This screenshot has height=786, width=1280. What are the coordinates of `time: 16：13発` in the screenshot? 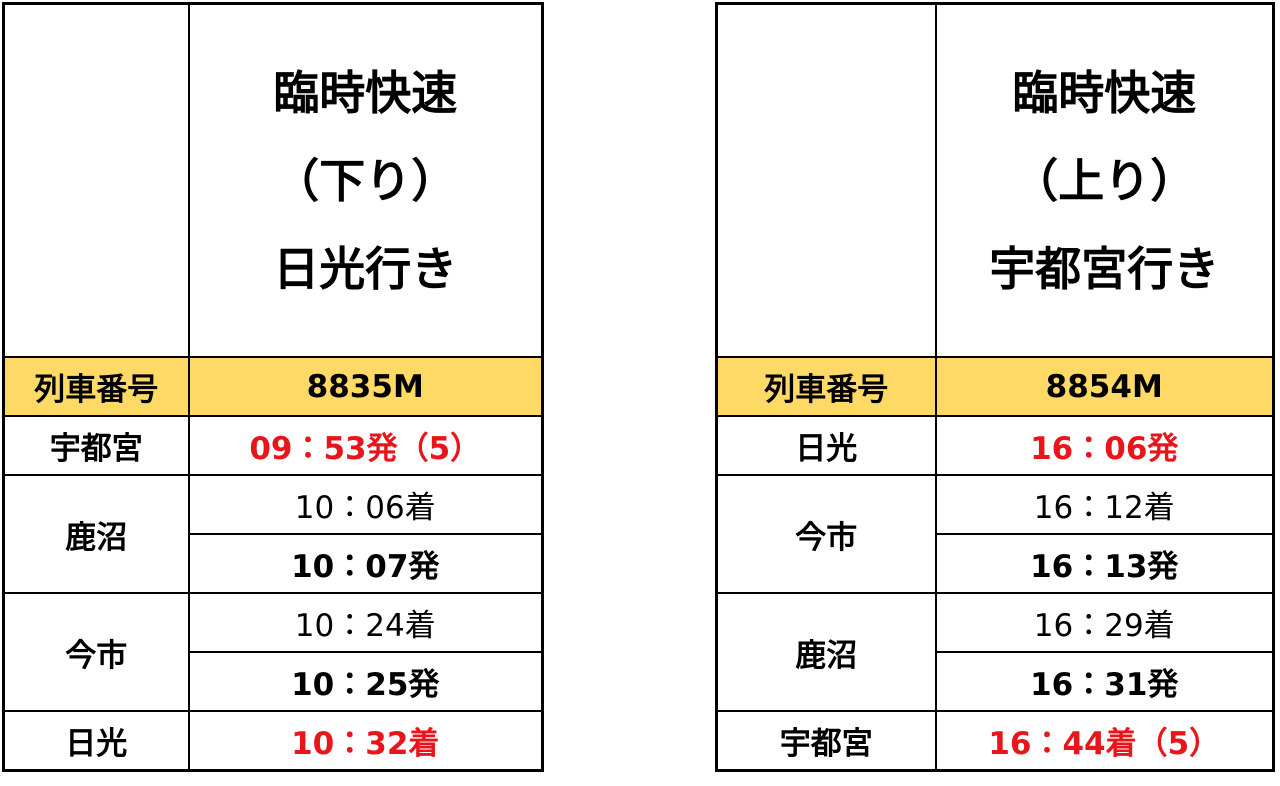 It's located at (1104, 563).